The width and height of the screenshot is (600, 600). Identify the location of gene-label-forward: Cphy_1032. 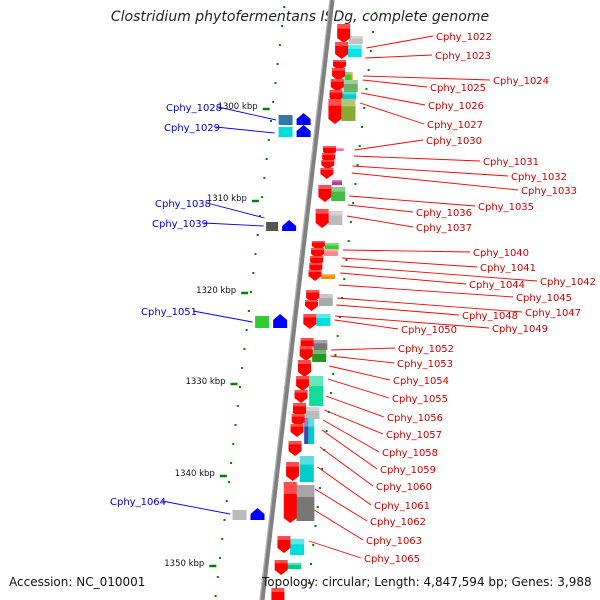
(539, 177).